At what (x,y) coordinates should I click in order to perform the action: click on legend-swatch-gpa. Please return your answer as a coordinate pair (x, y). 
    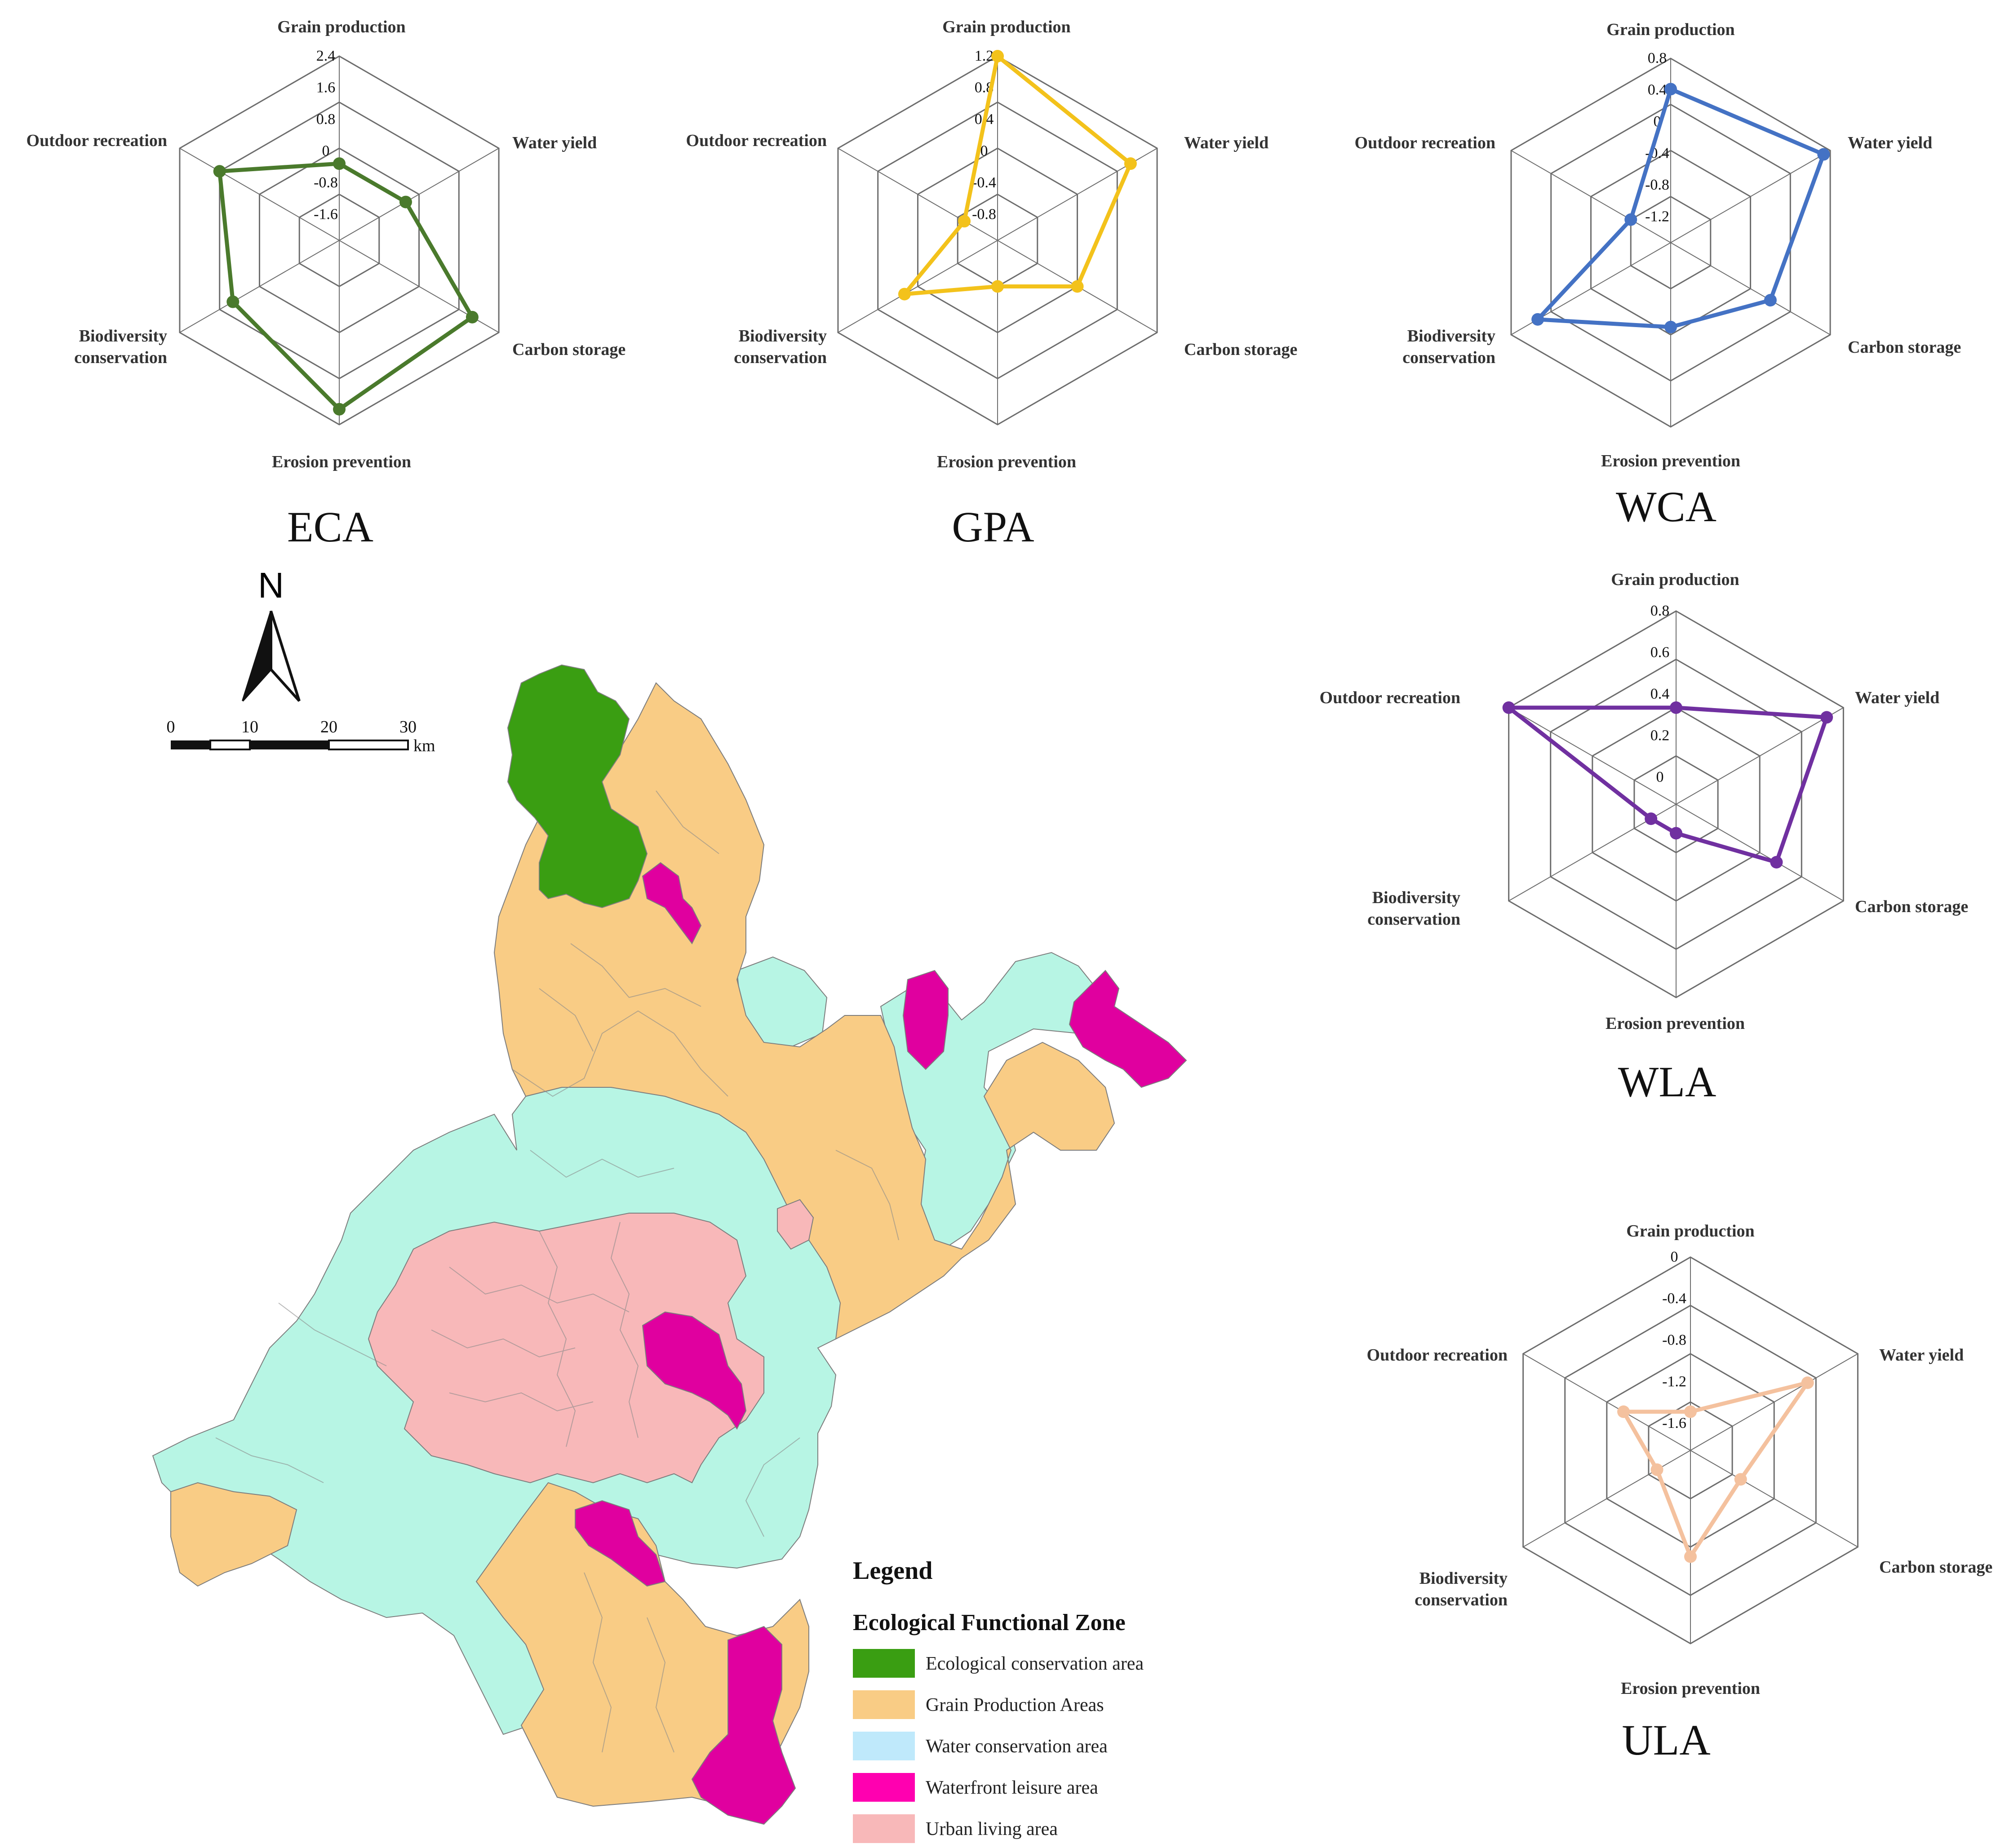
    Looking at the image, I should click on (884, 1704).